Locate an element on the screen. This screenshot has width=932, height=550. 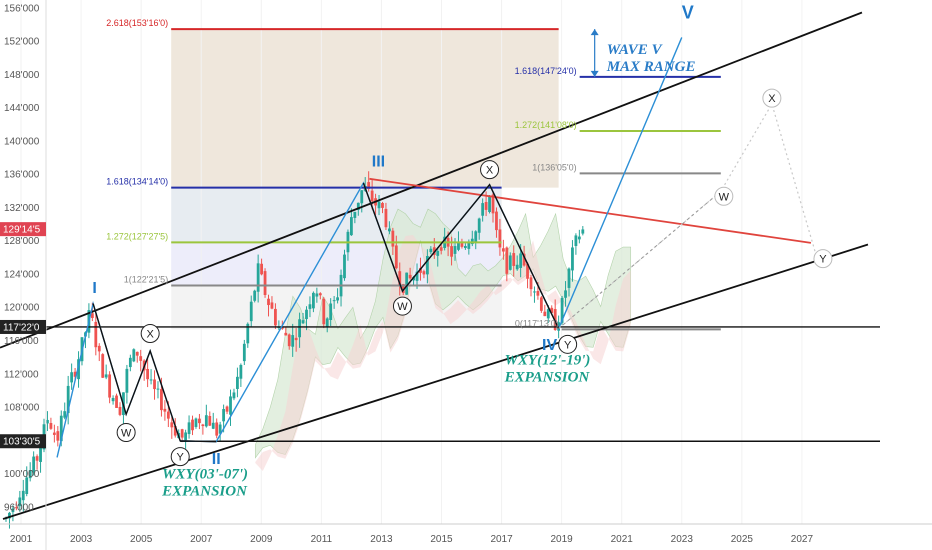
y-tick-label: 100'000 is located at coordinates (22, 474).